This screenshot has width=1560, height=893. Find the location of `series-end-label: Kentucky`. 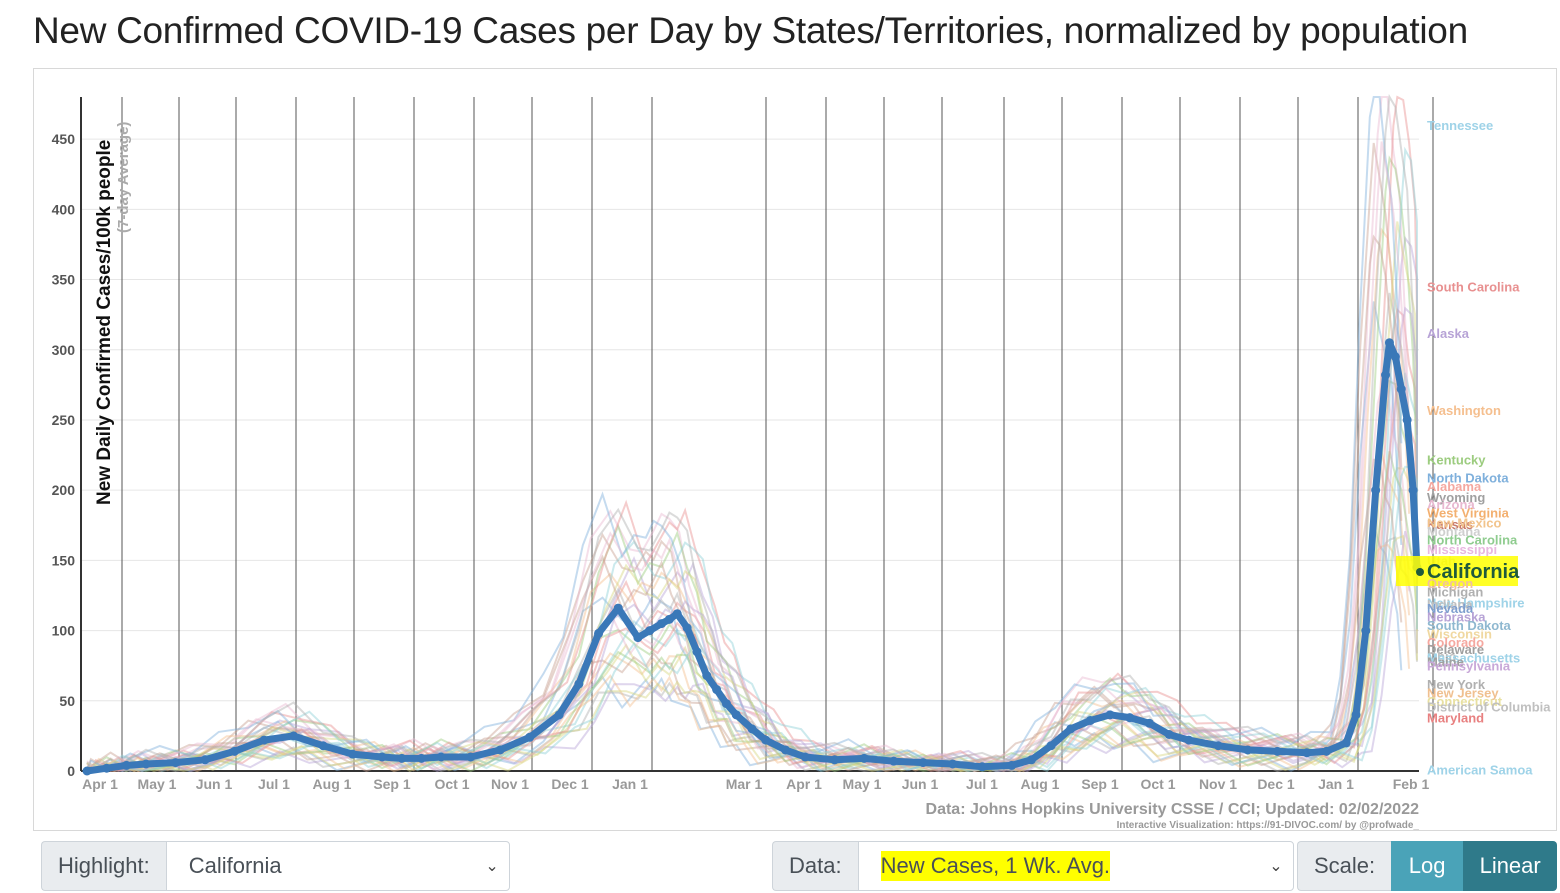

series-end-label: Kentucky is located at coordinates (1456, 459).